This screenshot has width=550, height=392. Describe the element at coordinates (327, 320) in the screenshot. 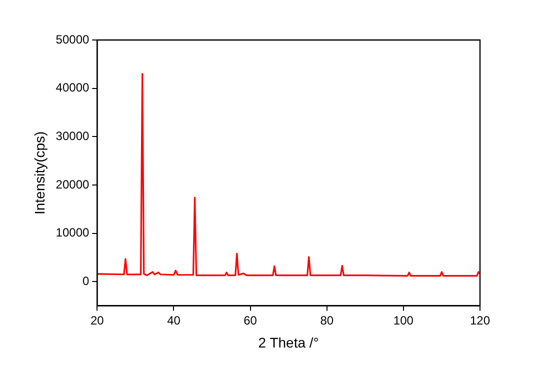

I see `x-tick-label: 80` at that location.